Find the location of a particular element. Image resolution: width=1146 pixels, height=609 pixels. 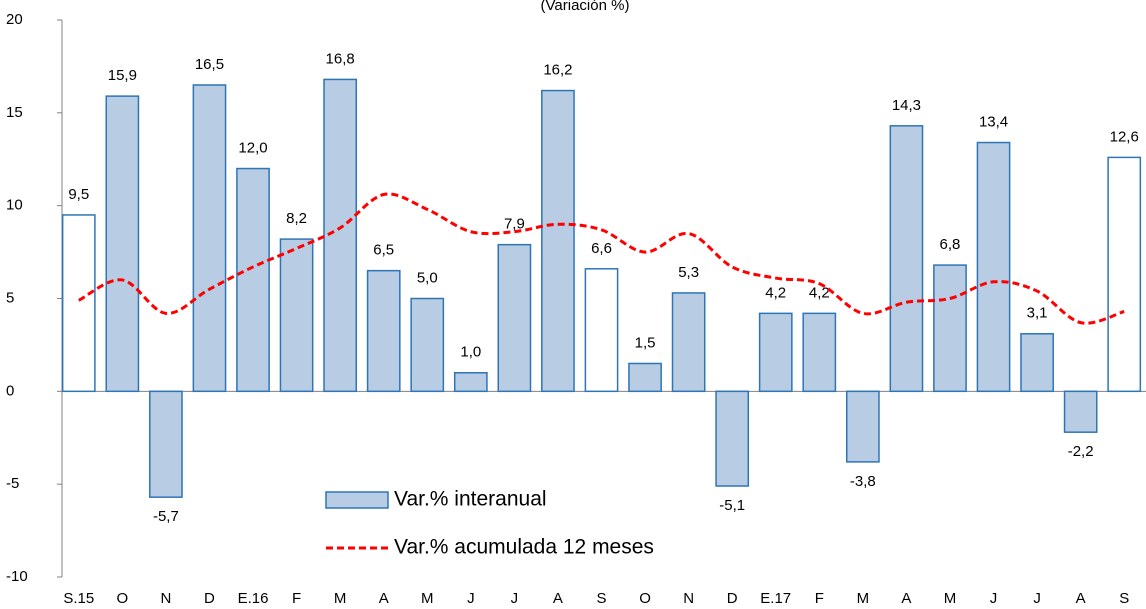

value-label: 6,5 is located at coordinates (383, 250).